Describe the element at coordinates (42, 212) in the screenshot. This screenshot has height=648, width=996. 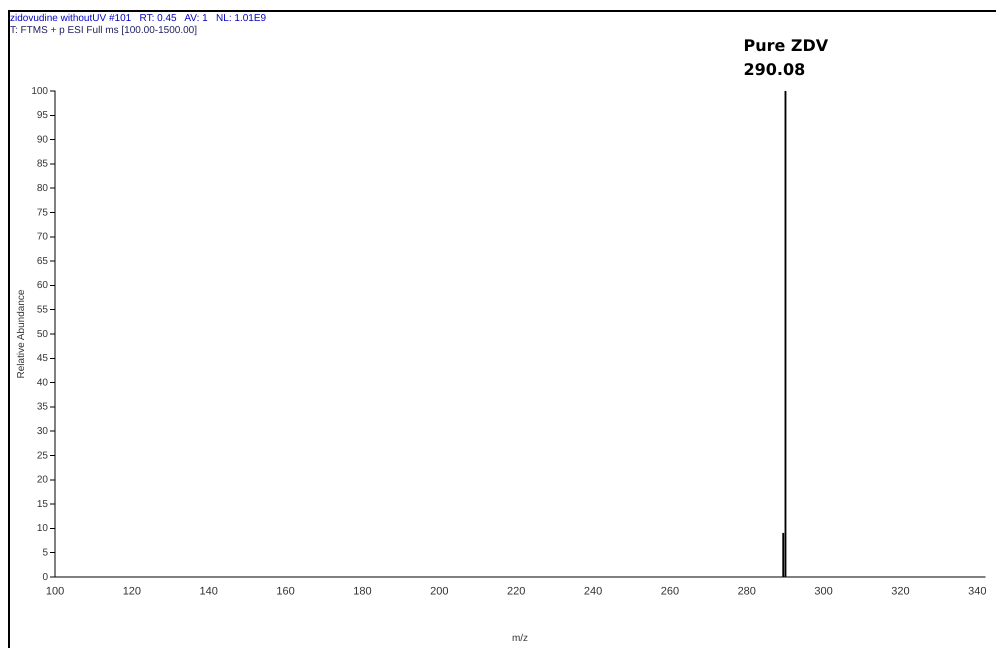
I see `y-tick-label: 75` at that location.